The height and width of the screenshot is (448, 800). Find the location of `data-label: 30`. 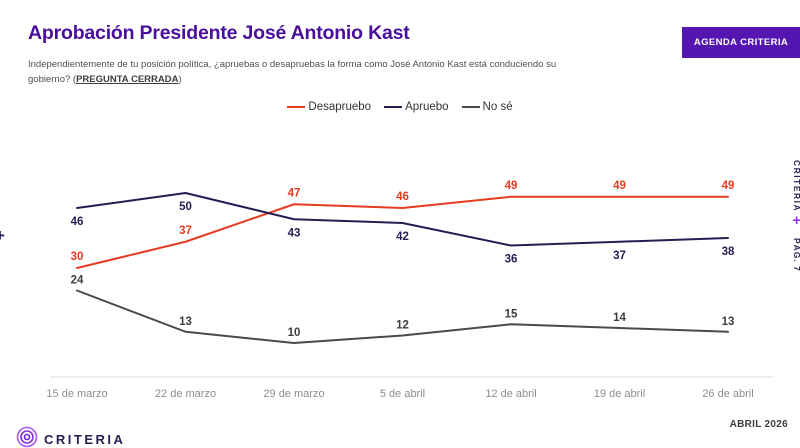

data-label: 30 is located at coordinates (77, 257).